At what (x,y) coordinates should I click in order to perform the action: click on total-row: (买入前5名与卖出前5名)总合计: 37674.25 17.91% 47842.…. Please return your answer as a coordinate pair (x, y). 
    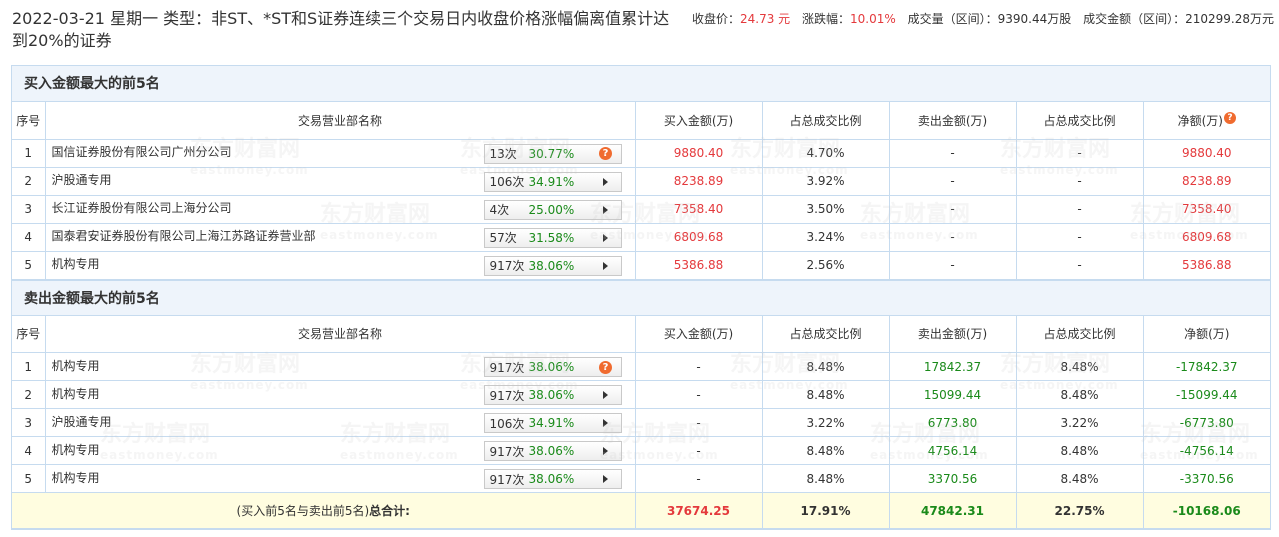
    Looking at the image, I should click on (641, 510).